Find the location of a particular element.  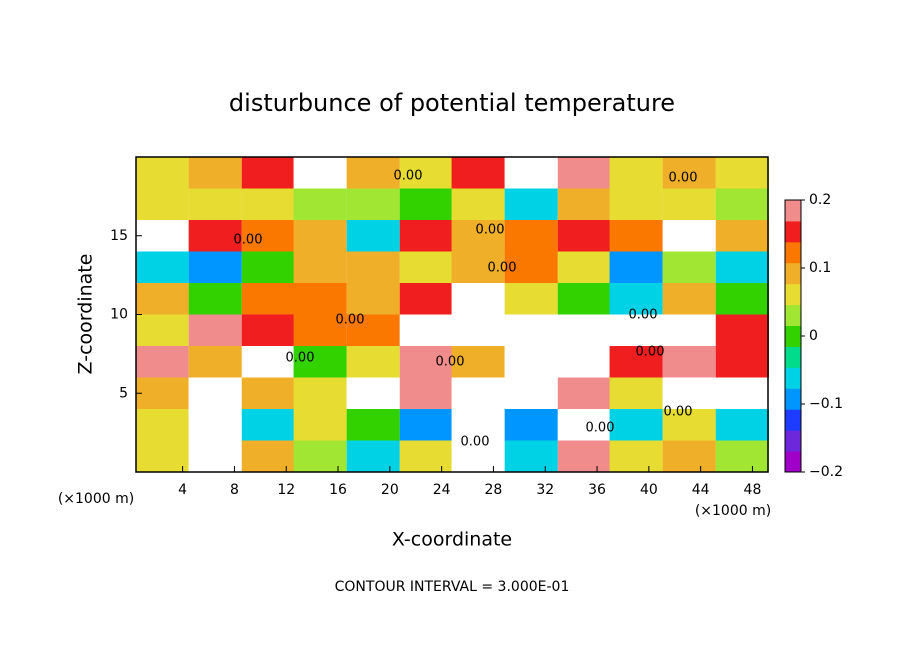

y-tick-label: 10 is located at coordinates (119, 315).